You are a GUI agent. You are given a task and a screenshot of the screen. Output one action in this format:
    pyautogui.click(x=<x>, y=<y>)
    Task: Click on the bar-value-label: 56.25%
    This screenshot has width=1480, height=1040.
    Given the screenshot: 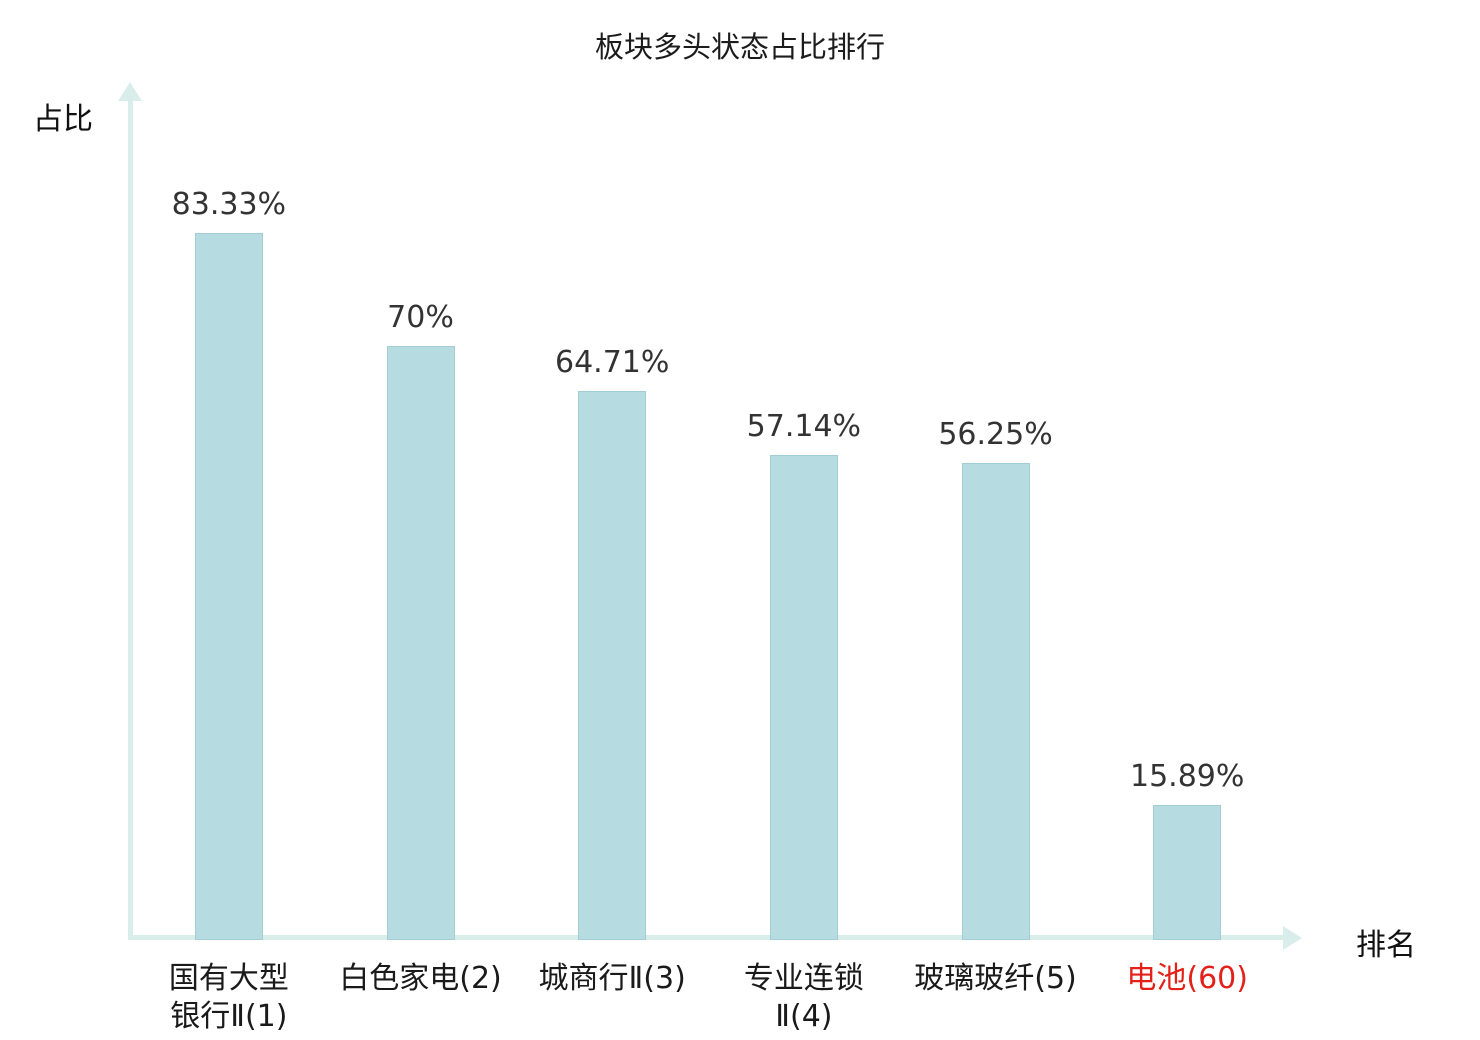 What is the action you would take?
    pyautogui.click(x=995, y=434)
    